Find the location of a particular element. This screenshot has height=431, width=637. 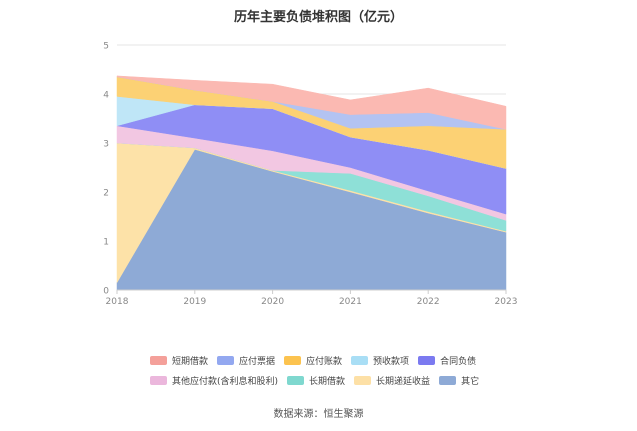

y-tick-label: 2 is located at coordinates (106, 194).